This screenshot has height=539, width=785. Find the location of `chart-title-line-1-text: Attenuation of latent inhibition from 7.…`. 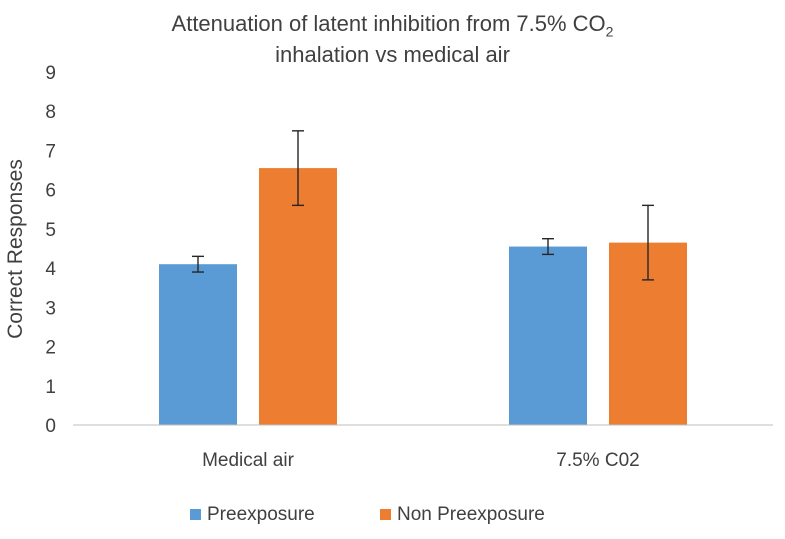

chart-title-line-1-text: Attenuation of latent inhibition from 7.… is located at coordinates (388, 23).